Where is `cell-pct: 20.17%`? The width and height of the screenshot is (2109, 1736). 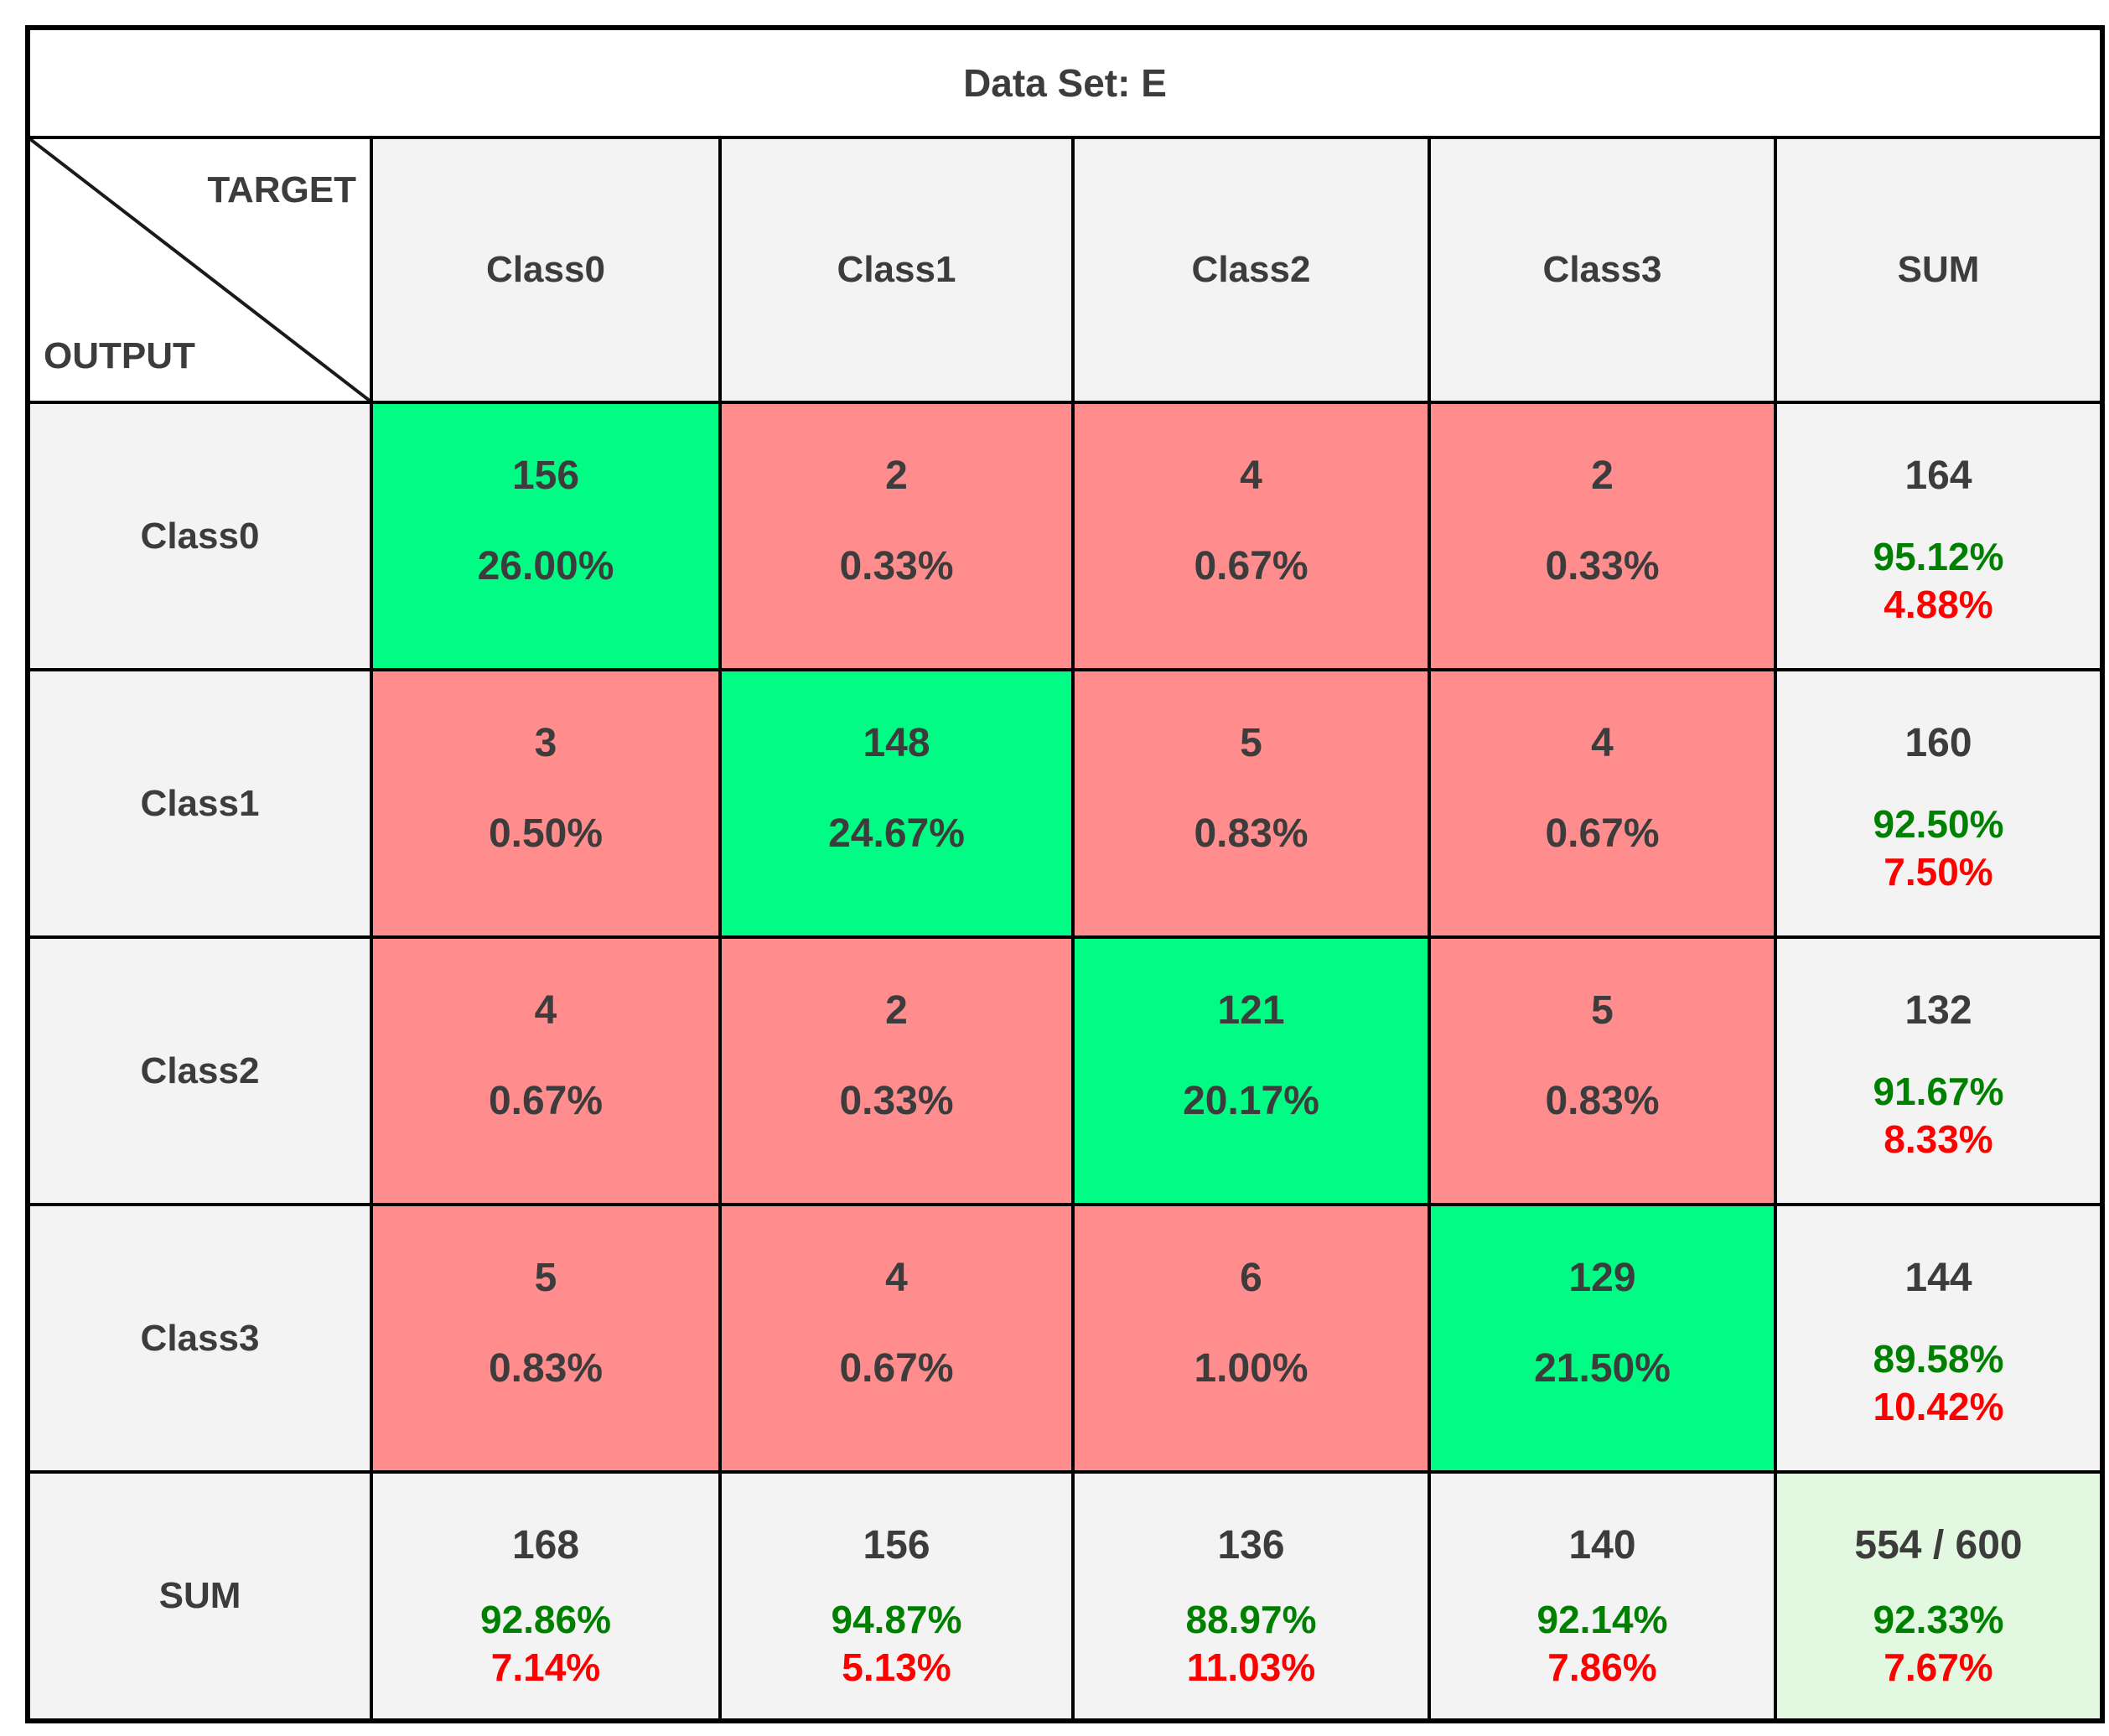
cell-pct: 20.17% is located at coordinates (1251, 1101).